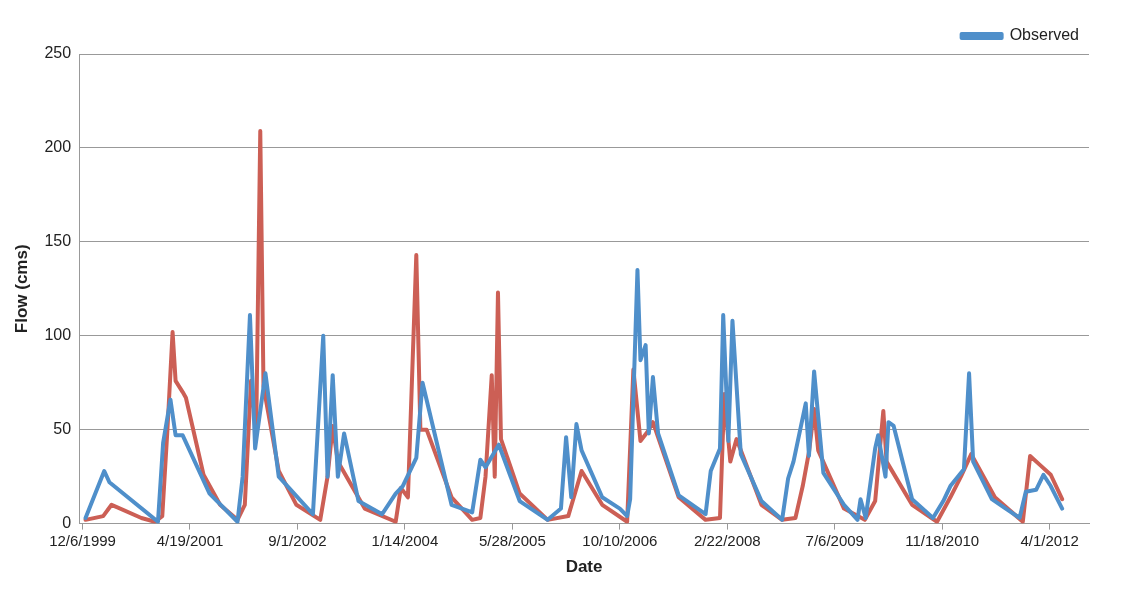 The width and height of the screenshot is (1127, 590). Describe the element at coordinates (297, 540) in the screenshot. I see `x-tick-label: 9/1/2002` at that location.